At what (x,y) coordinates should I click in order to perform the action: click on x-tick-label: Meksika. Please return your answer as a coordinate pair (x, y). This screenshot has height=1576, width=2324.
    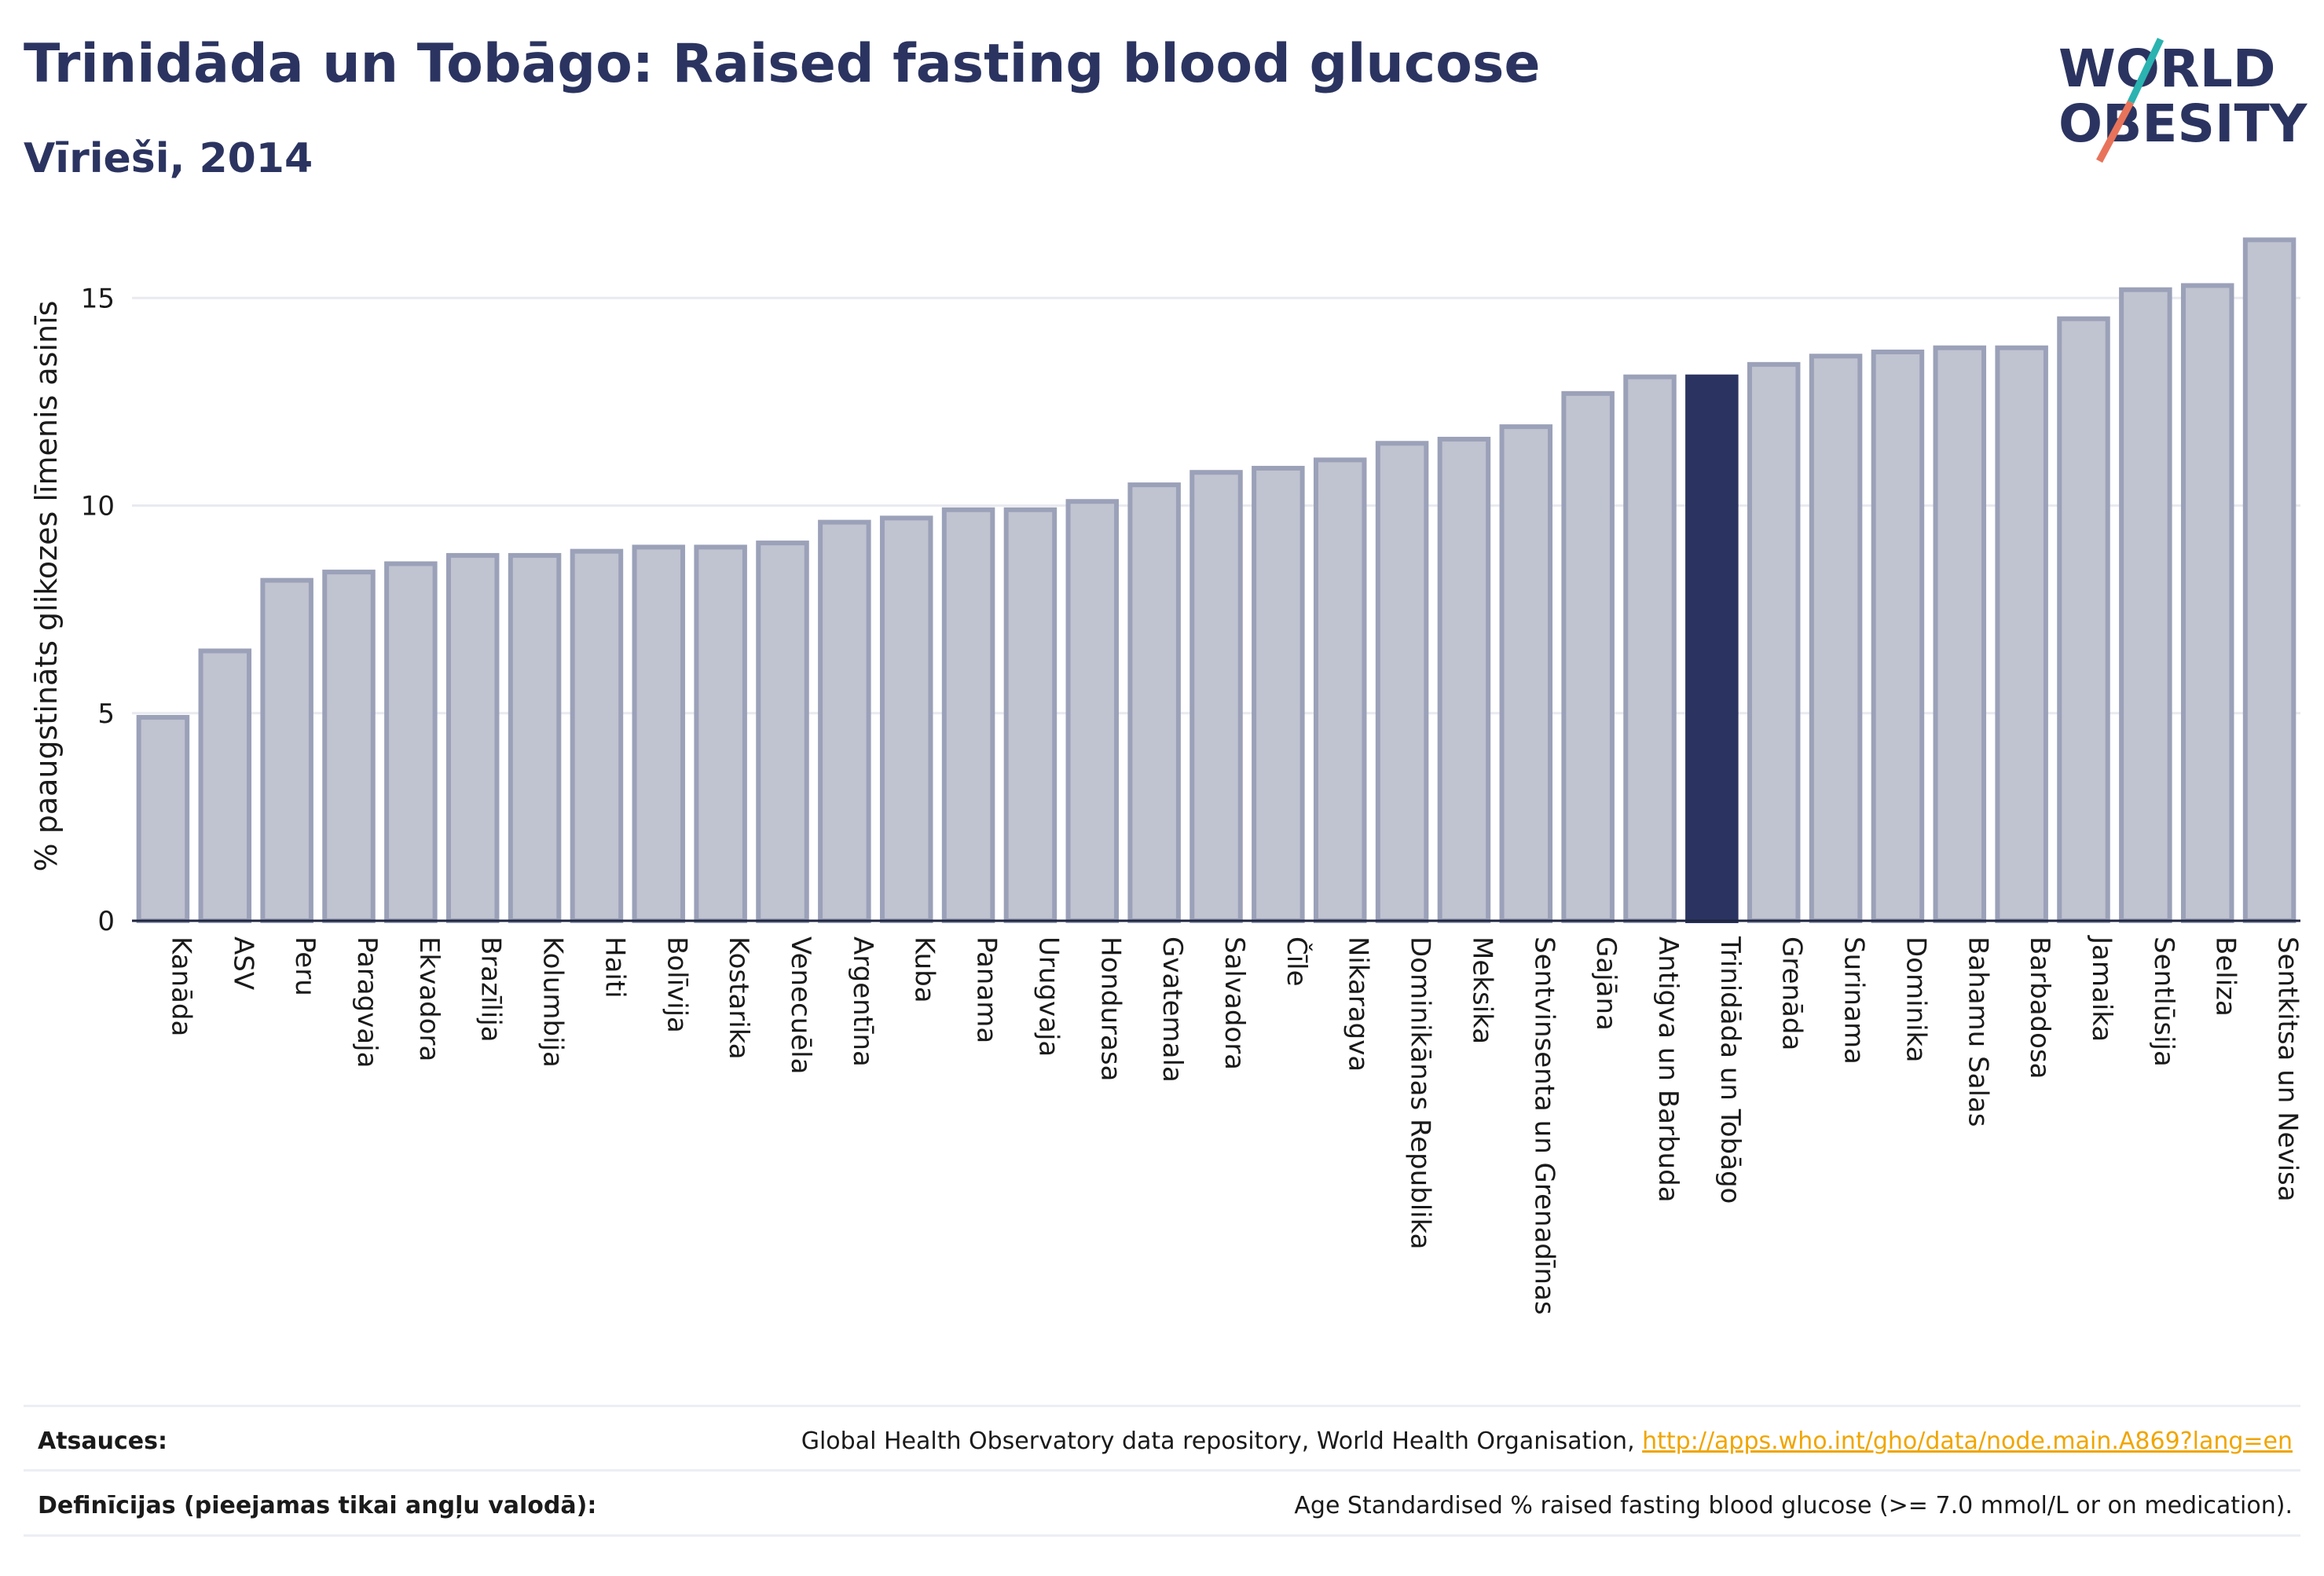
    Looking at the image, I should click on (1481, 990).